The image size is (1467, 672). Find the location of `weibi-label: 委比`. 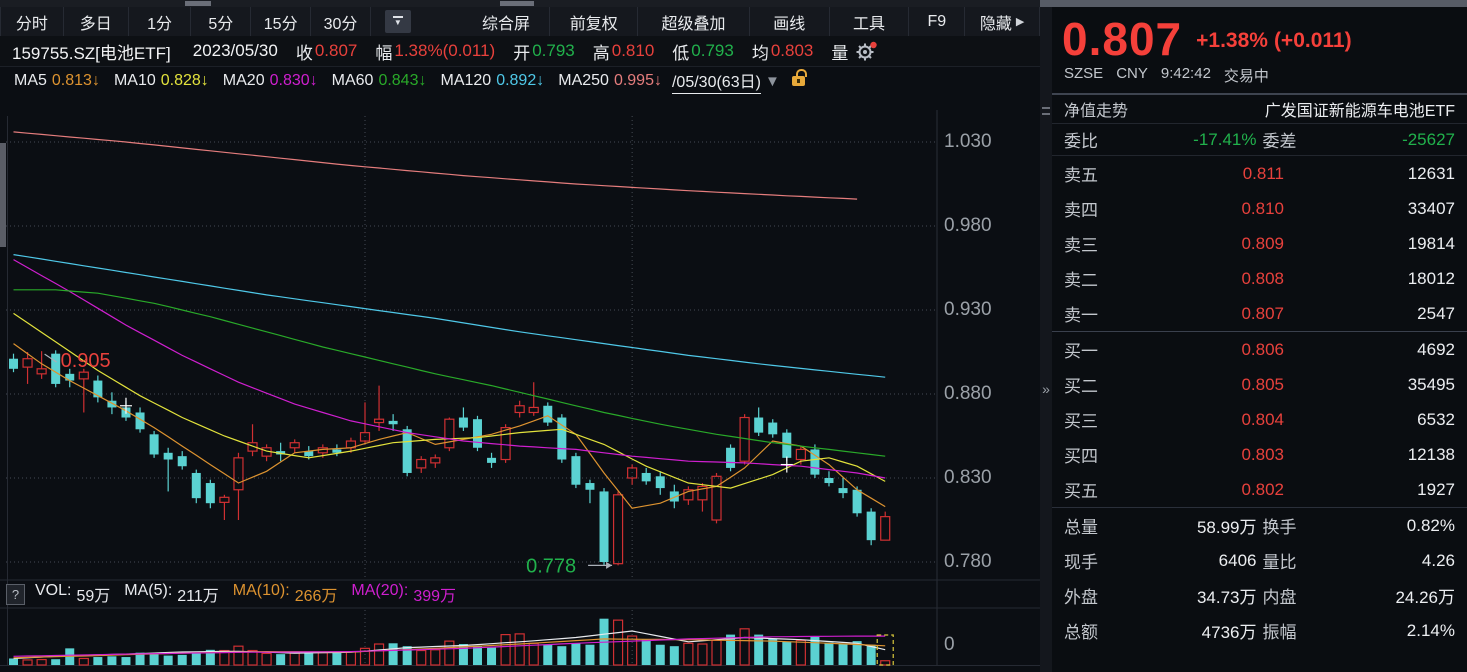

weibi-label: 委比 is located at coordinates (1081, 141).